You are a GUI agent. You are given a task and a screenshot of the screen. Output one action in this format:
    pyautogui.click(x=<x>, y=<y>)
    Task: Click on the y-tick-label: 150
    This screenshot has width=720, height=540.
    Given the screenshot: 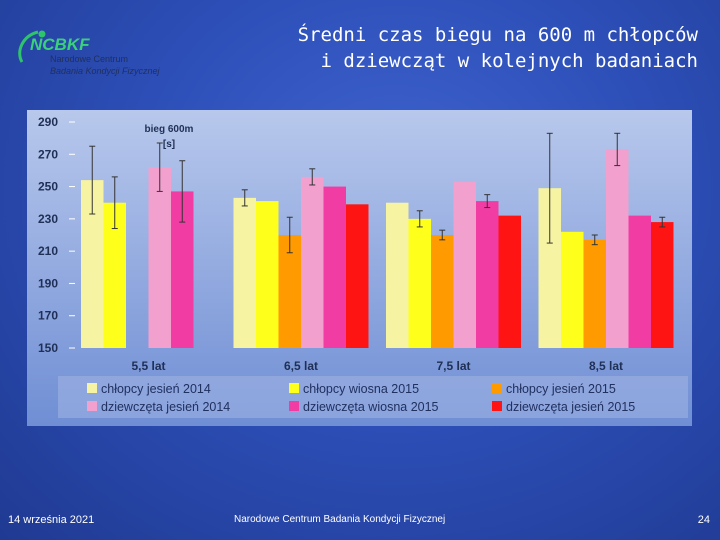 What is the action you would take?
    pyautogui.click(x=48, y=348)
    